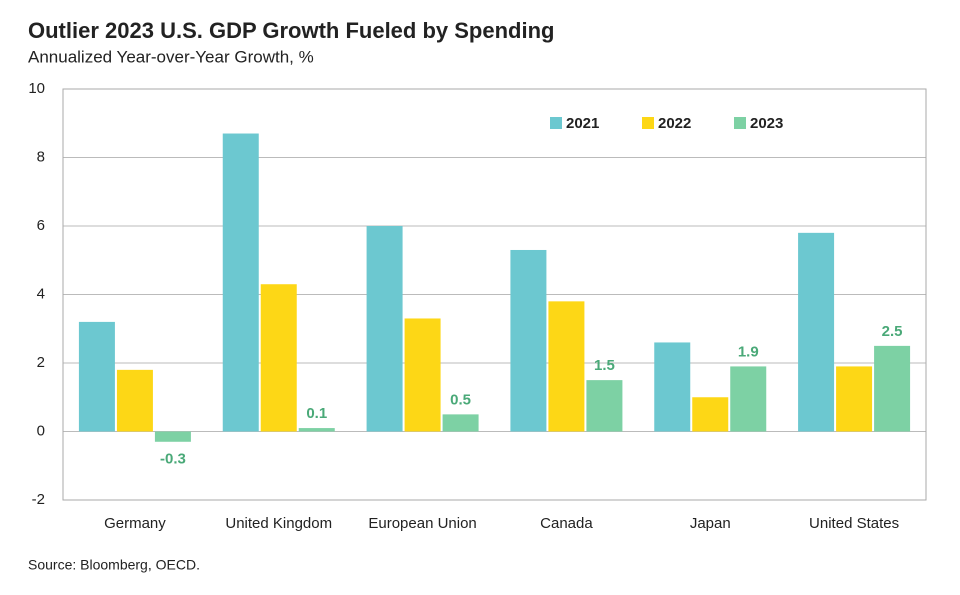 The height and width of the screenshot is (595, 960). I want to click on y-tick-label: 8, so click(41, 156).